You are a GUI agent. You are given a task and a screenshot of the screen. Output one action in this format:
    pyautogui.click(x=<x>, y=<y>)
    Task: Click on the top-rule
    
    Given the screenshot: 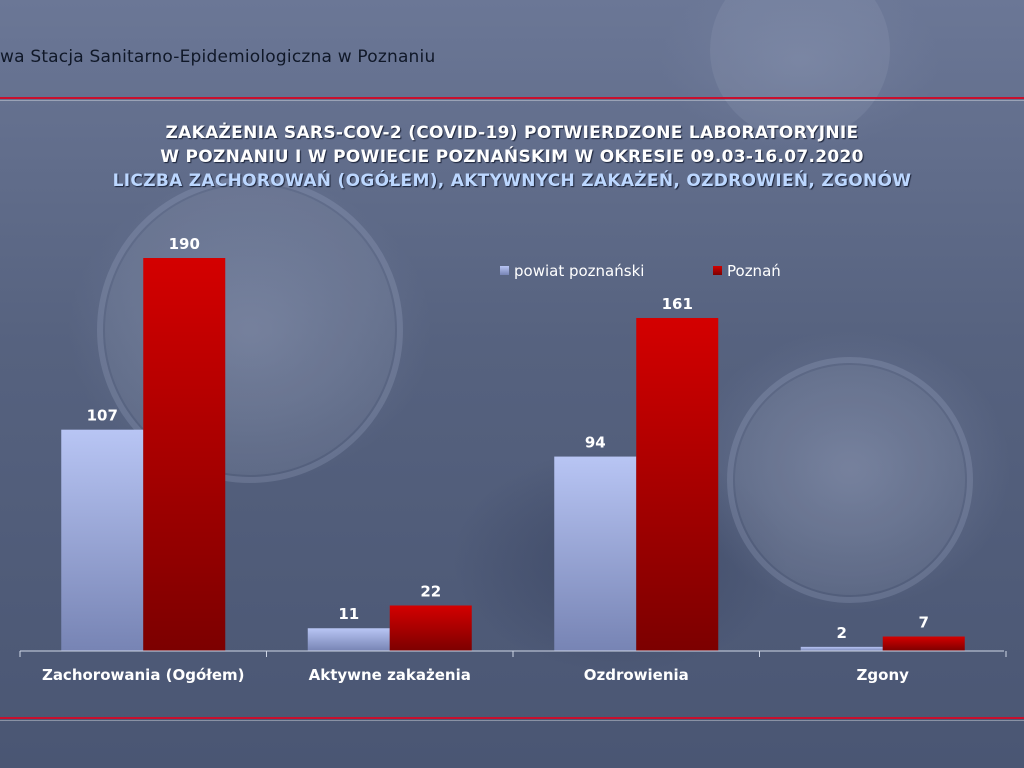 What is the action you would take?
    pyautogui.click(x=512, y=98)
    